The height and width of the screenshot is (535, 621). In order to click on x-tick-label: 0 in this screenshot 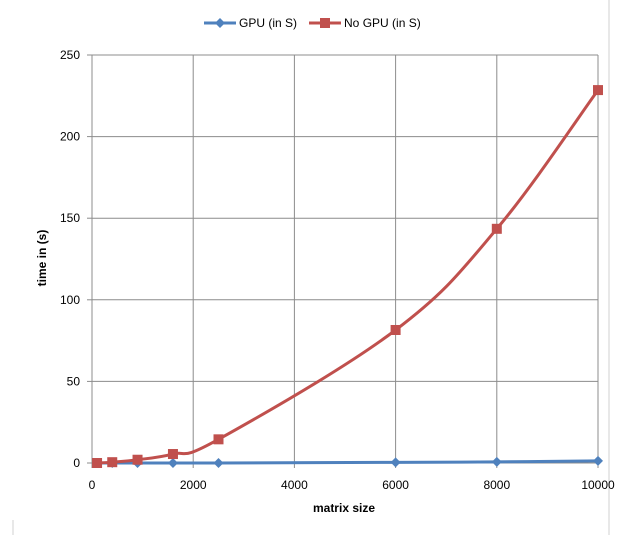, I will do `click(92, 485)`.